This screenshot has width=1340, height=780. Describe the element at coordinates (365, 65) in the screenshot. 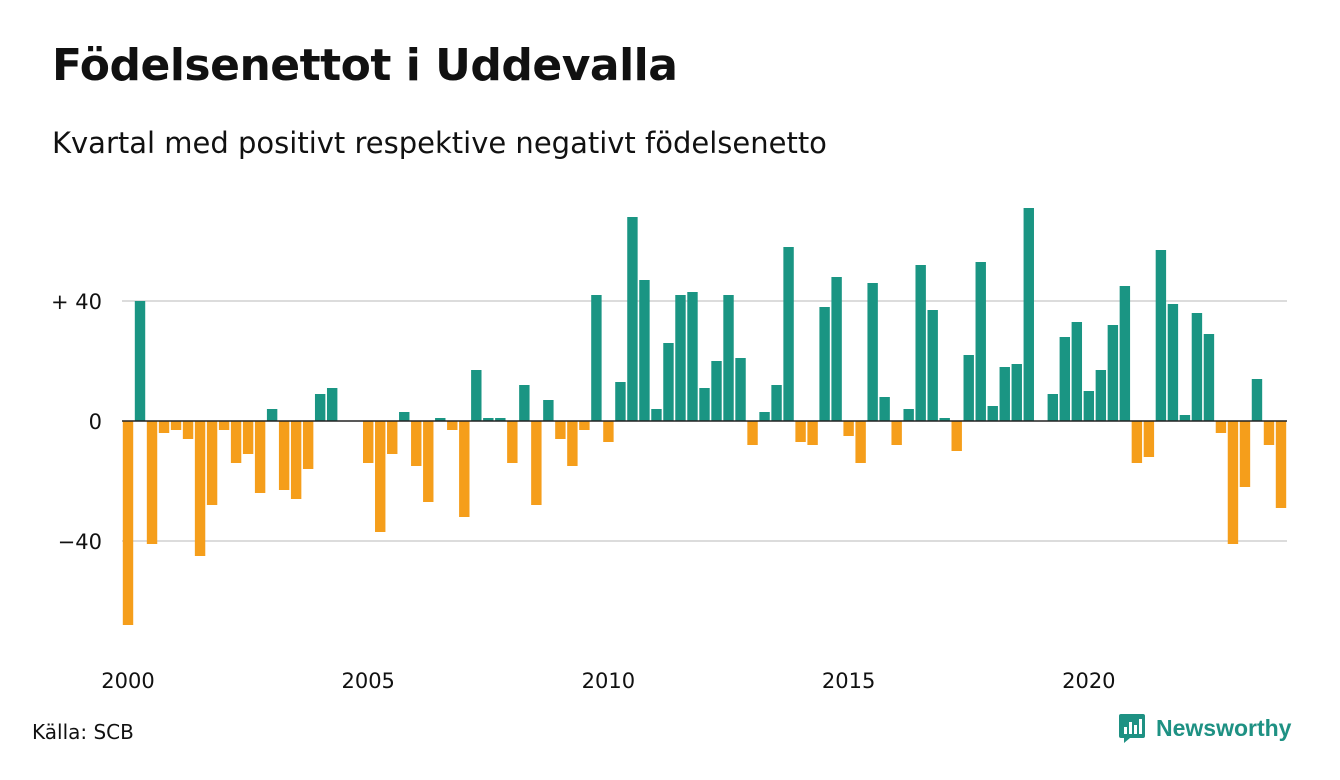

I see `chart-title: Födelsenettot i Uddevalla` at that location.